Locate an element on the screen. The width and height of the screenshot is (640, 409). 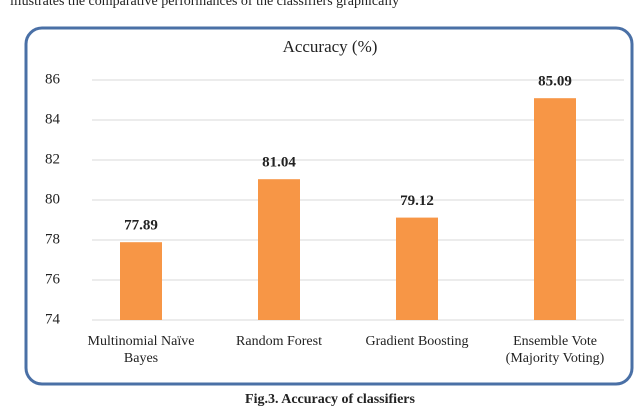
y-tick-label: 86 is located at coordinates (53, 79).